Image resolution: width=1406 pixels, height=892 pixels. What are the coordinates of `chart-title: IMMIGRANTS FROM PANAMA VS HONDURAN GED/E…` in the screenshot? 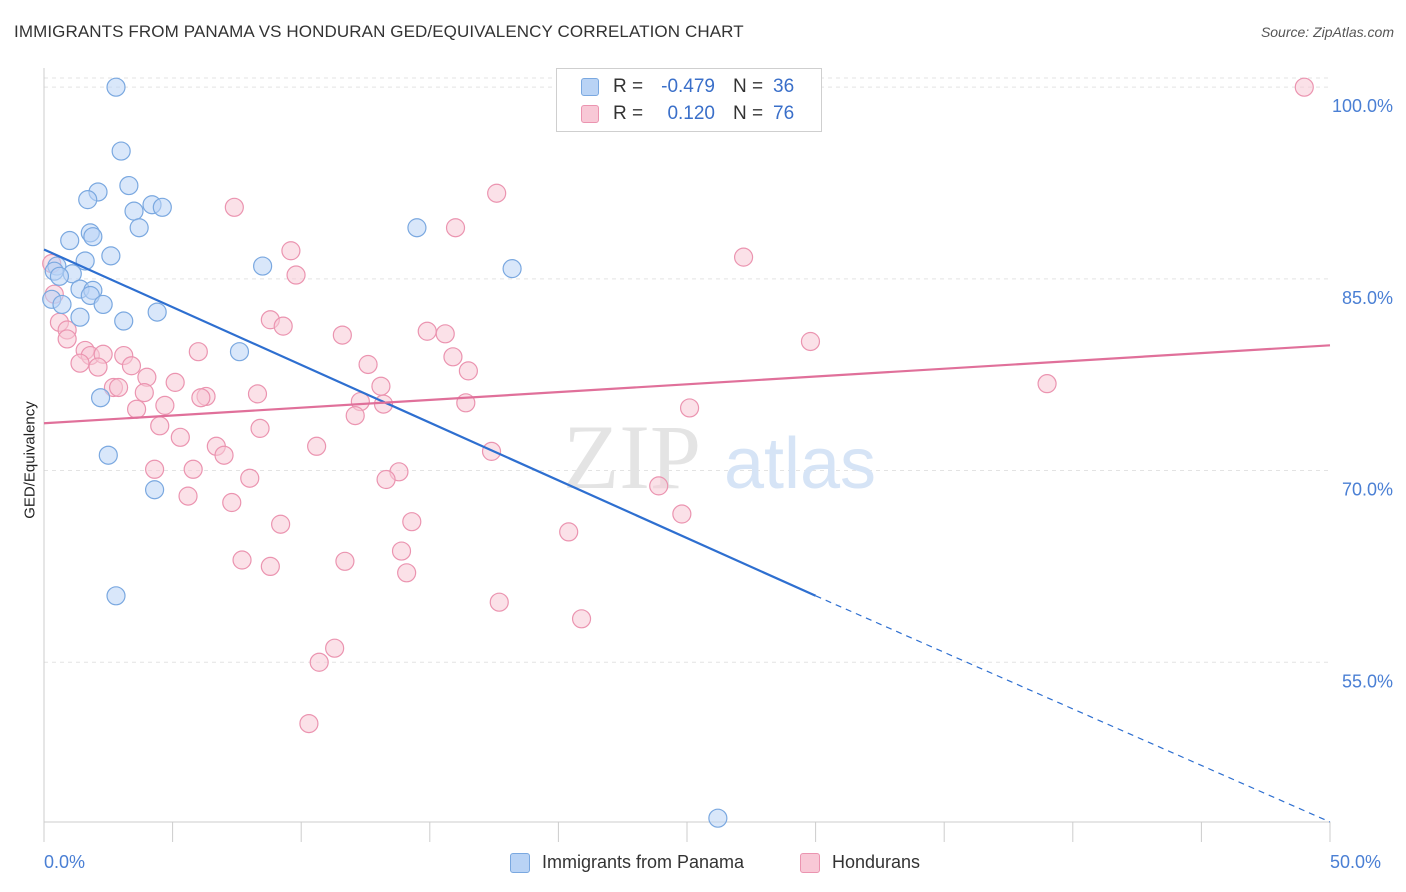 It's located at (379, 31).